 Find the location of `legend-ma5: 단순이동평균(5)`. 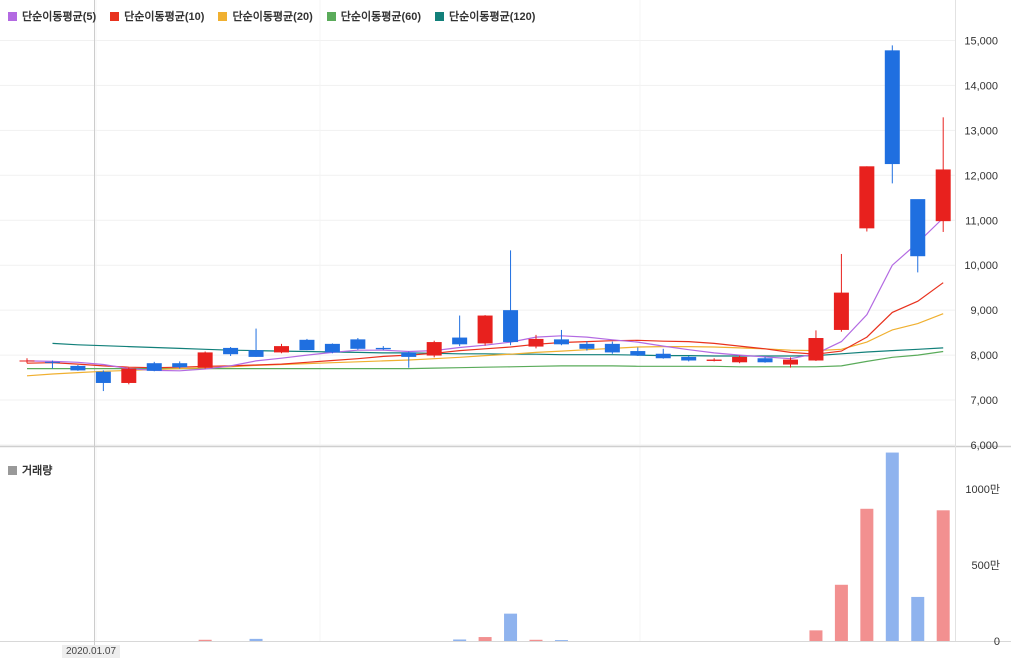

legend-ma5: 단순이동평균(5) is located at coordinates (52, 16).